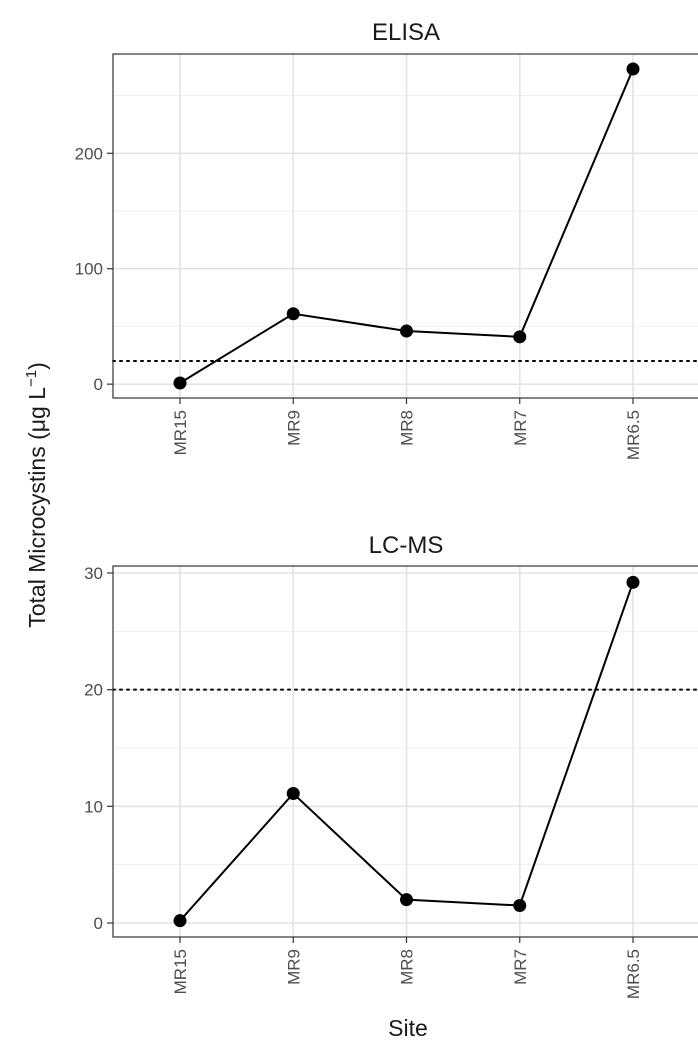  What do you see at coordinates (89, 269) in the screenshot?
I see `y-tick-label-elisa: 100` at bounding box center [89, 269].